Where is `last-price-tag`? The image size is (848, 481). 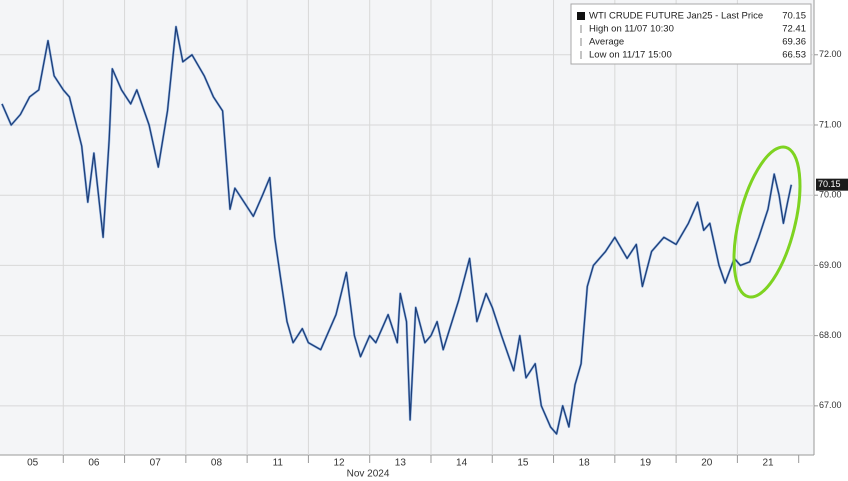 last-price-tag is located at coordinates (832, 184).